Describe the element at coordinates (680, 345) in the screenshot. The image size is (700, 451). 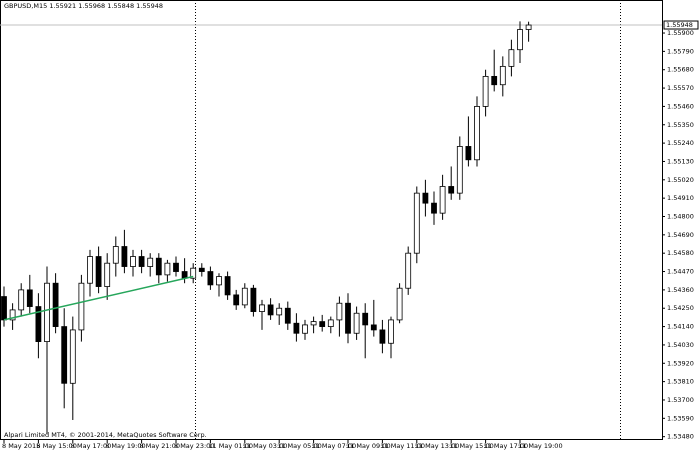
I see `y-tick-label: 1.54030` at that location.